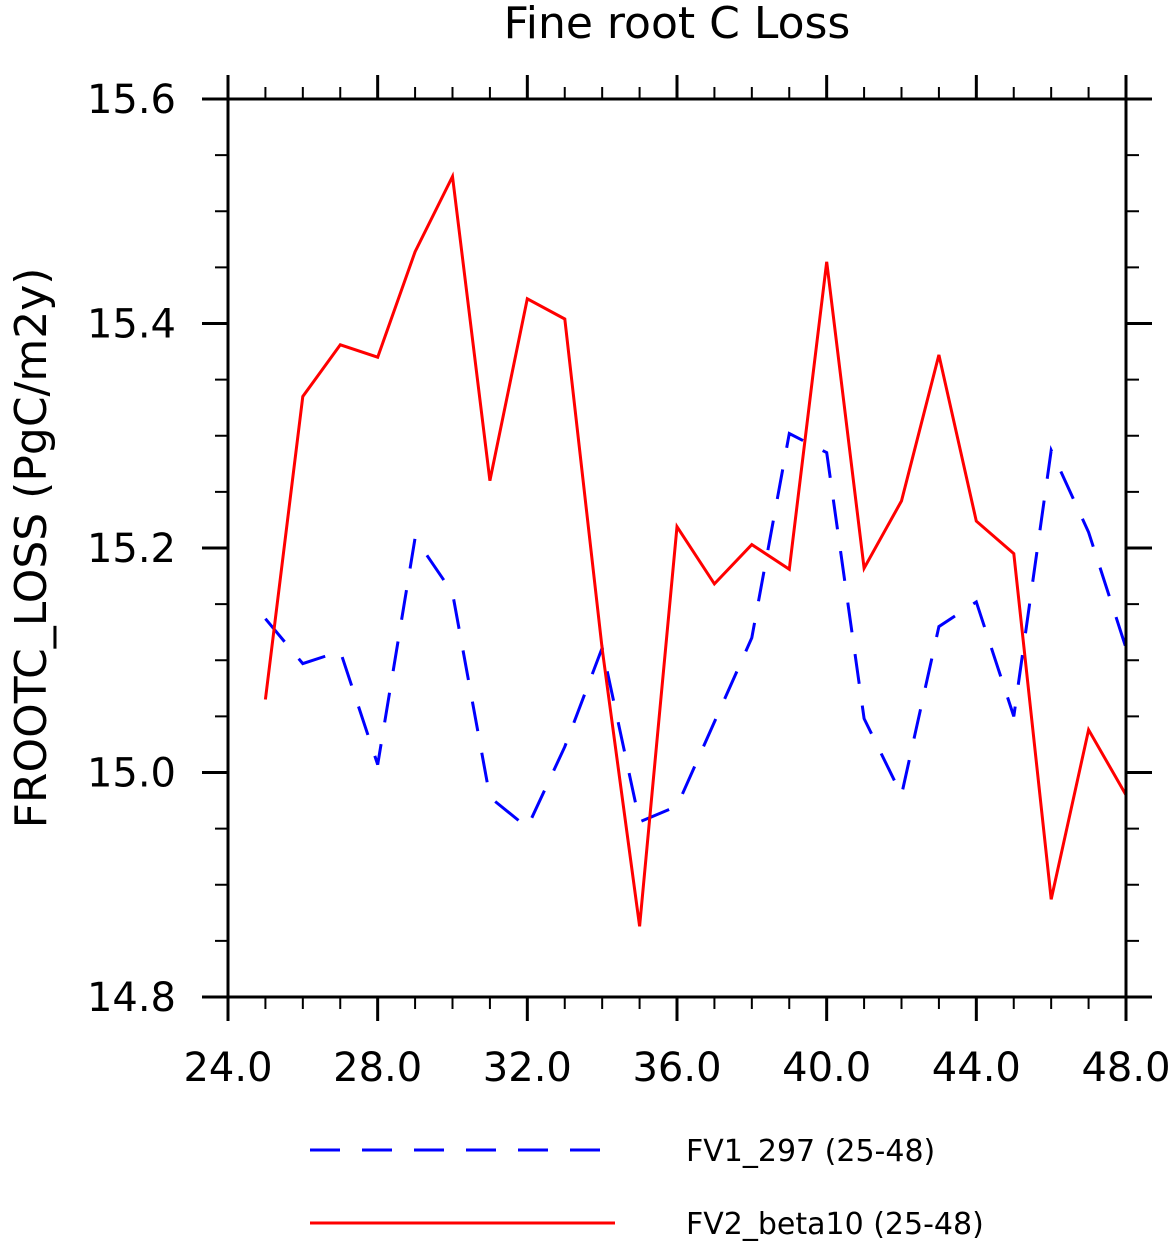 The width and height of the screenshot is (1174, 1241). What do you see at coordinates (676, 1068) in the screenshot?
I see `x-tick-label: 36.0` at bounding box center [676, 1068].